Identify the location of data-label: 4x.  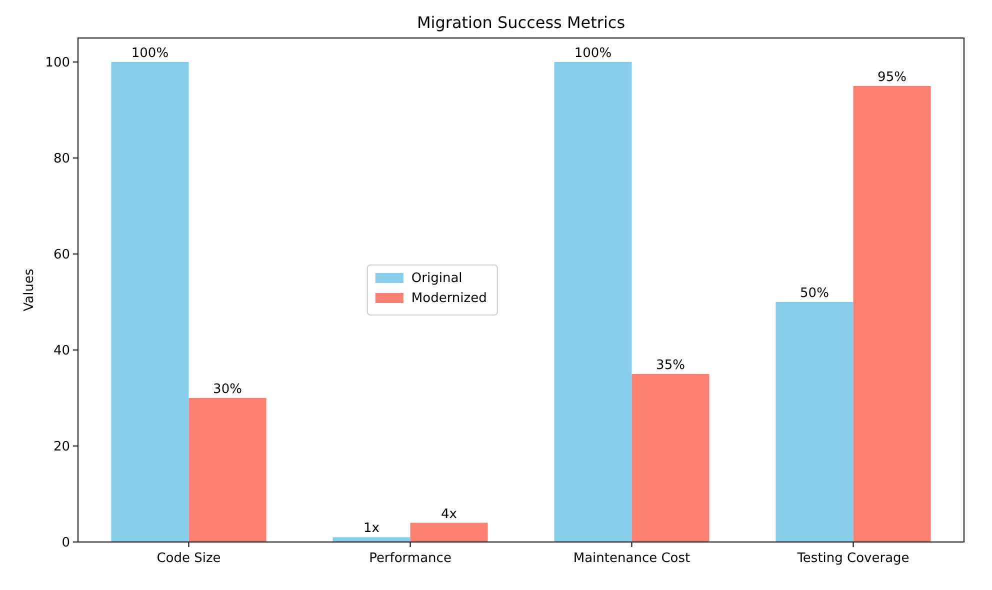
(449, 514).